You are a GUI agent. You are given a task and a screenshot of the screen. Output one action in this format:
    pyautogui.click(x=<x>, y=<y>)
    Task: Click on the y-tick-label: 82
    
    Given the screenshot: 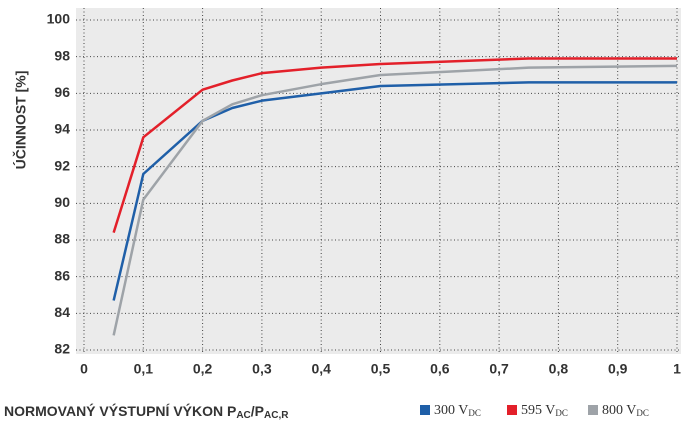 What is the action you would take?
    pyautogui.click(x=62, y=349)
    